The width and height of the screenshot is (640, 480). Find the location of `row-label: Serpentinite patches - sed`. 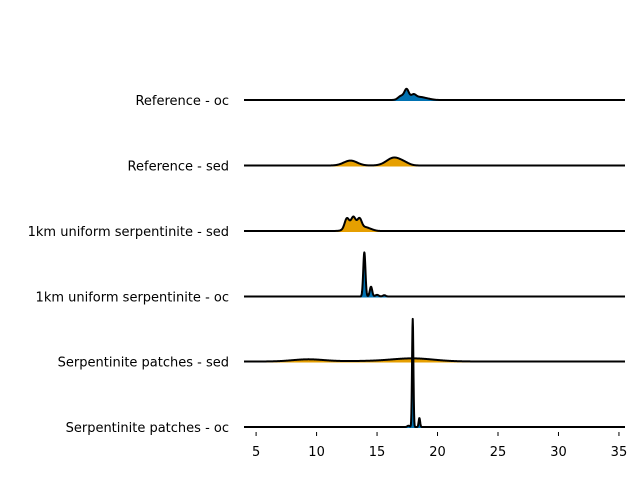

row-label: Serpentinite patches - sed is located at coordinates (143, 363).